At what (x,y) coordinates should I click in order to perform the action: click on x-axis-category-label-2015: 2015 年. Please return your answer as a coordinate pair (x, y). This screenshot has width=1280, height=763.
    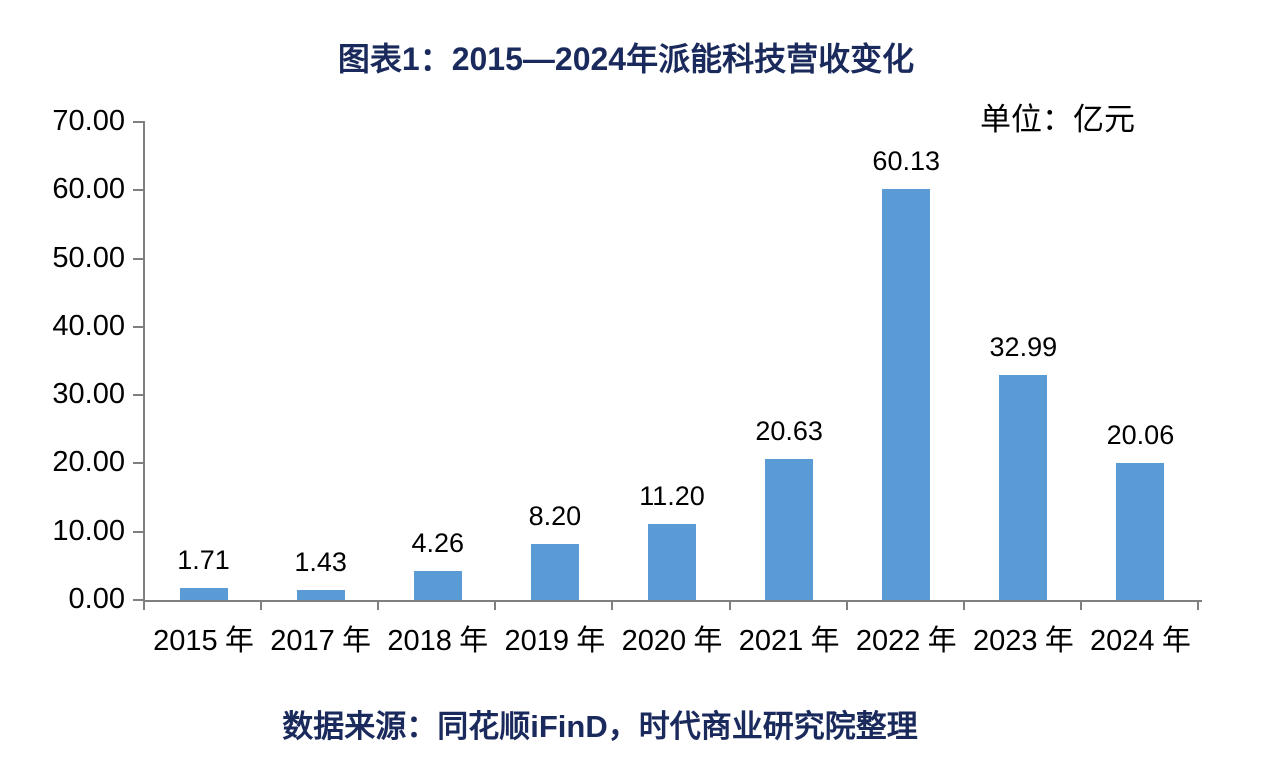
    Looking at the image, I should click on (203, 638).